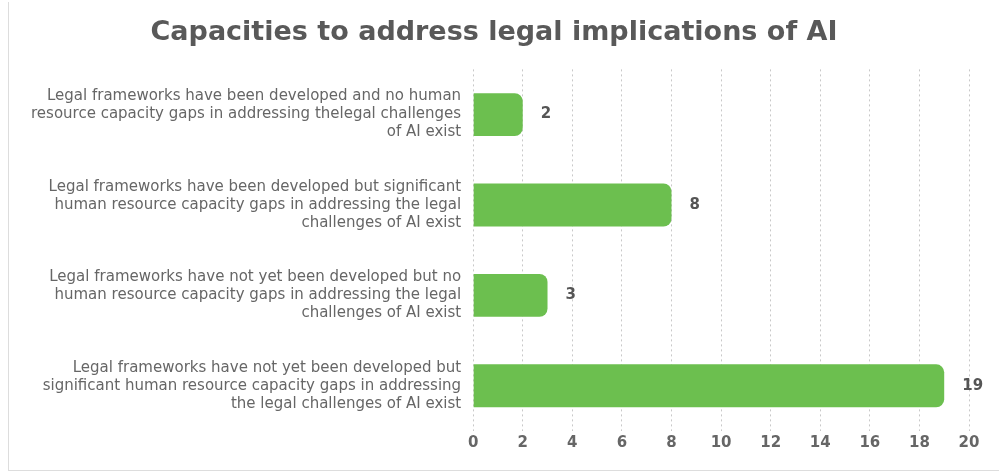  What do you see at coordinates (546, 113) in the screenshot?
I see `data-label: 2` at bounding box center [546, 113].